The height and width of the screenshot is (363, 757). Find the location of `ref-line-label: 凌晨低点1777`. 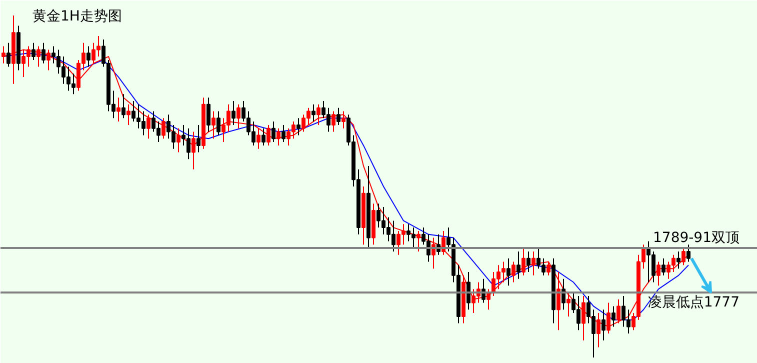

ref-line-label: 凌晨低点1777 is located at coordinates (694, 302).